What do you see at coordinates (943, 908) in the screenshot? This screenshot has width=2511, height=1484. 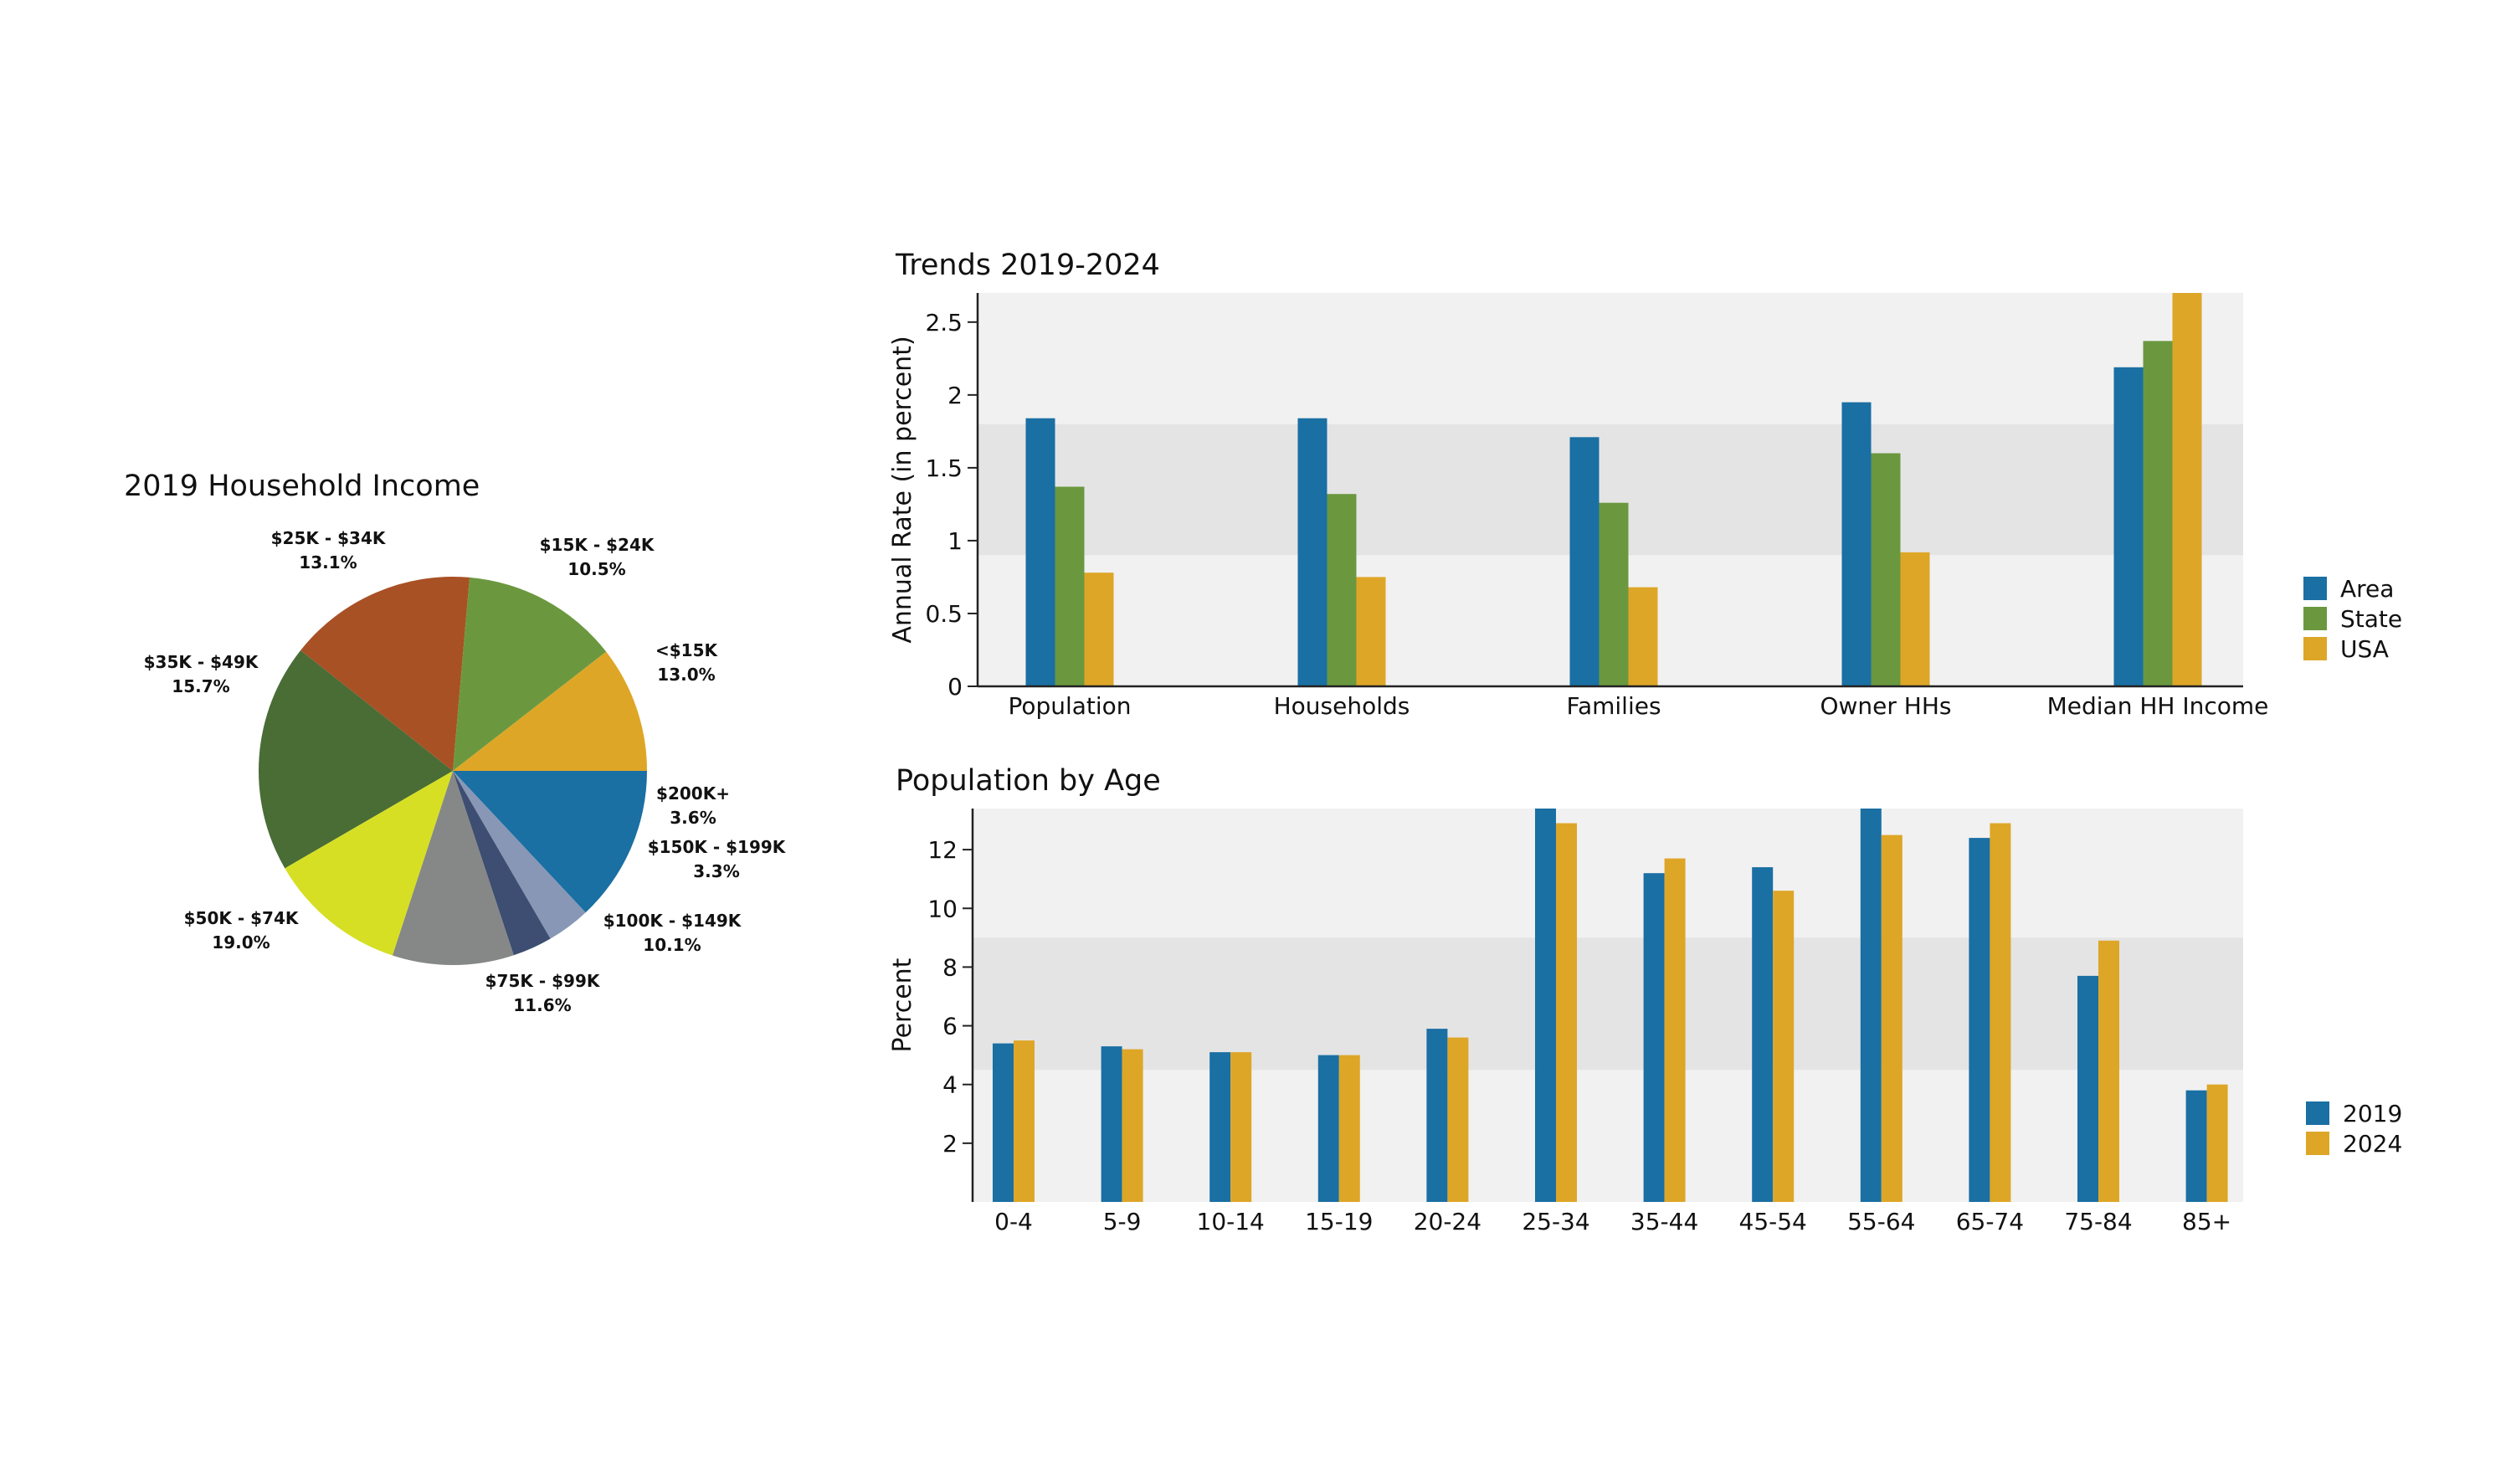 I see `y-tick-label: 10` at bounding box center [943, 908].